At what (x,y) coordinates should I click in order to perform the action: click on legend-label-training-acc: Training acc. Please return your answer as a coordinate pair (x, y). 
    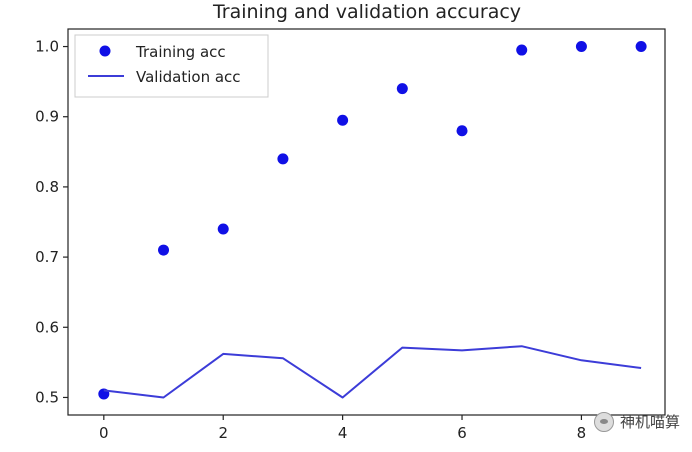
    Looking at the image, I should click on (180, 52).